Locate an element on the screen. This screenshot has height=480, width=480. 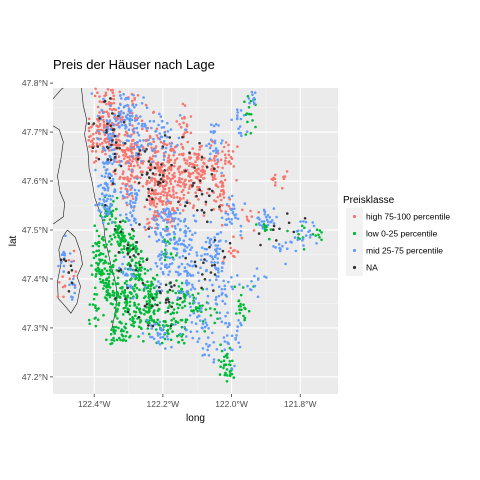
y-axis-title: lat is located at coordinates (13, 240).